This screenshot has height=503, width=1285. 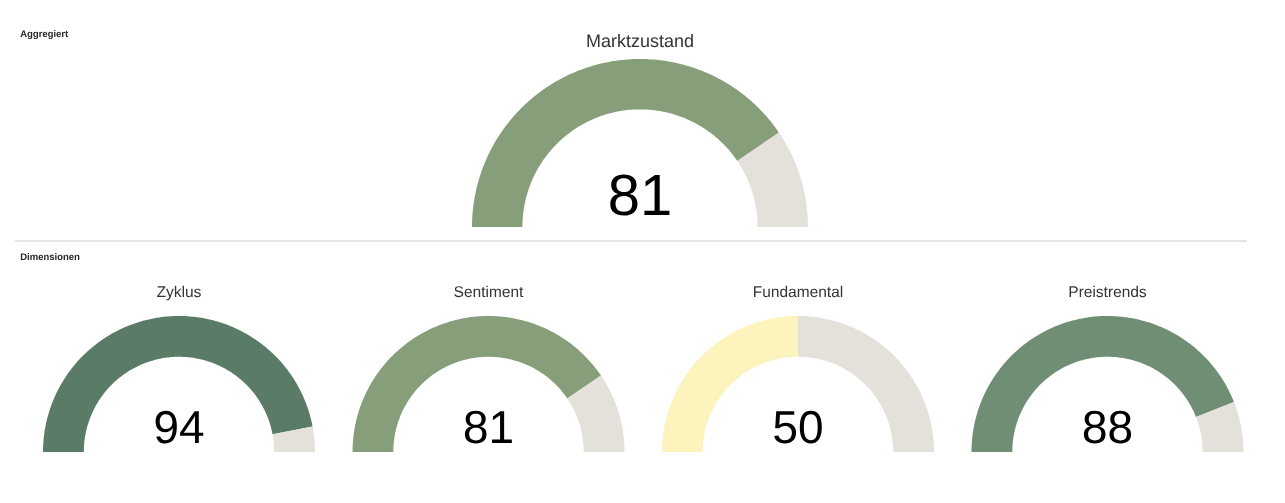 What do you see at coordinates (179, 293) in the screenshot?
I see `chart-title: Zyklus` at bounding box center [179, 293].